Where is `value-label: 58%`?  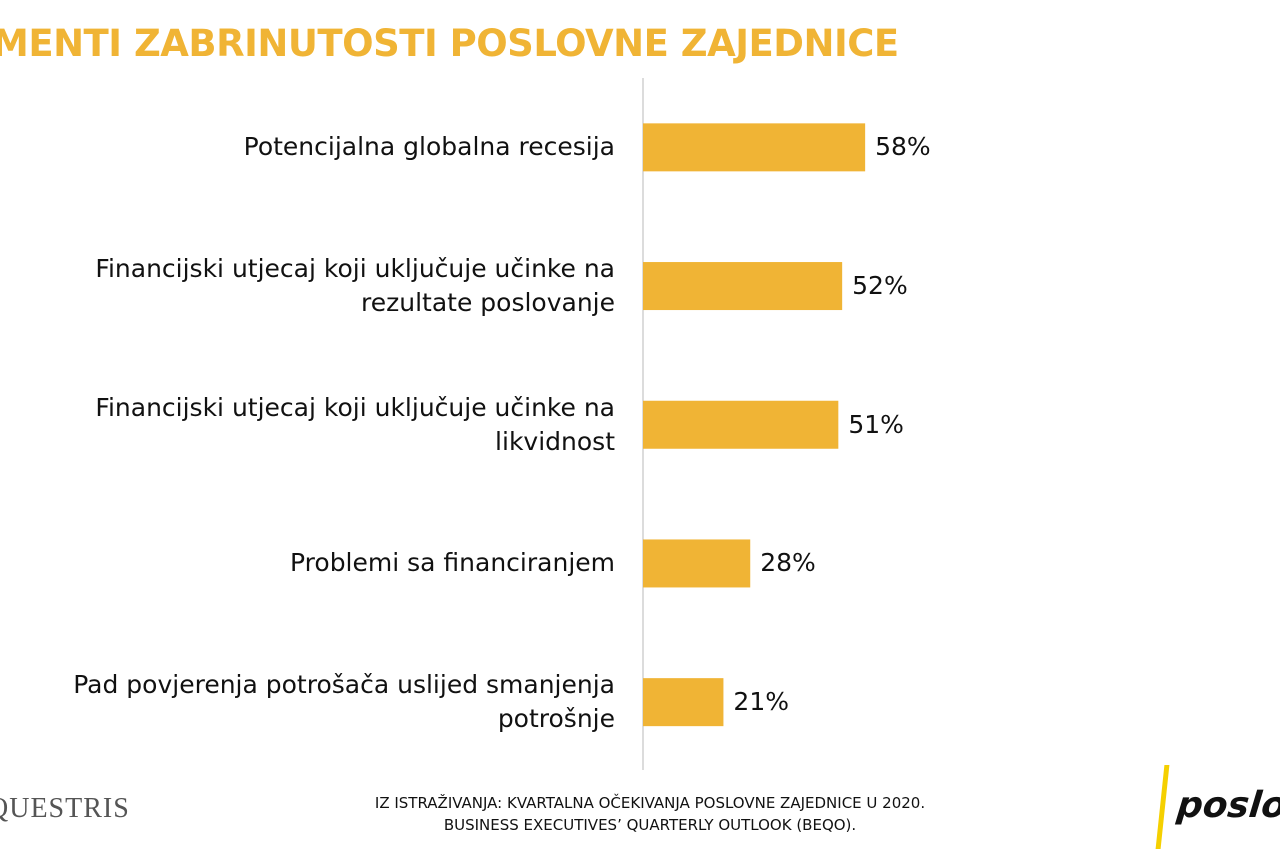 value-label: 58% is located at coordinates (903, 147).